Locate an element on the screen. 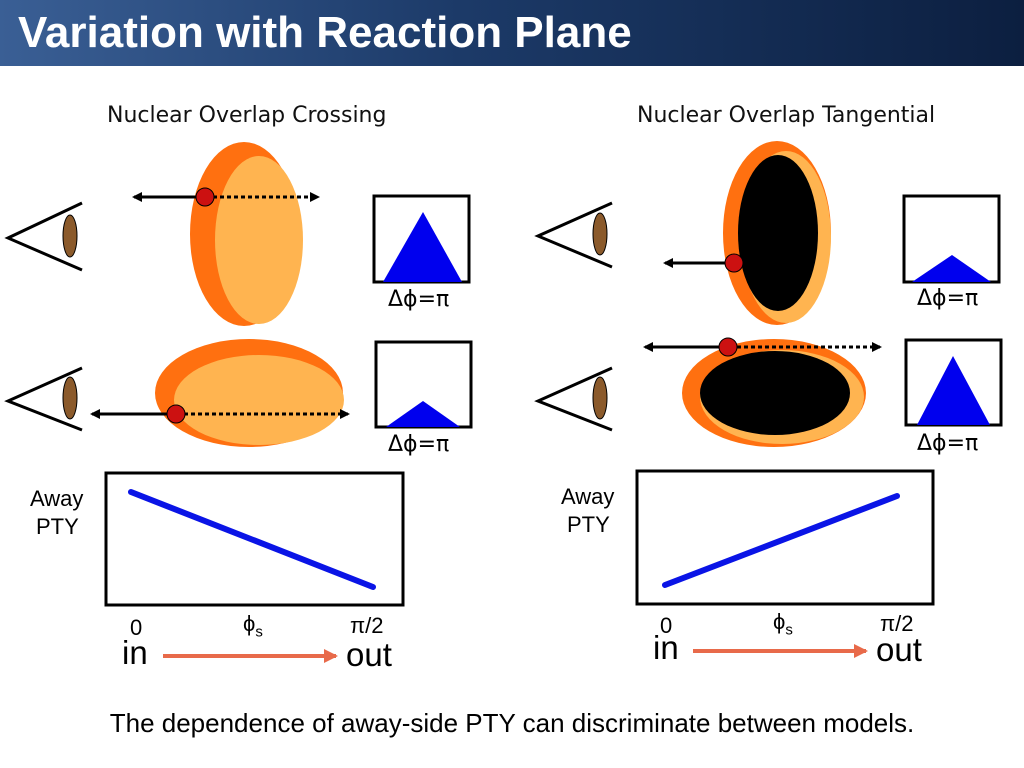  away-pty-plot-left is located at coordinates (254, 539).